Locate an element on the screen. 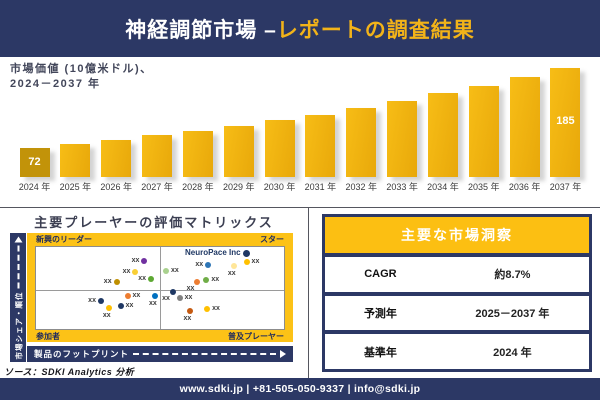  bar-column: 2027 年 is located at coordinates (157, 124).